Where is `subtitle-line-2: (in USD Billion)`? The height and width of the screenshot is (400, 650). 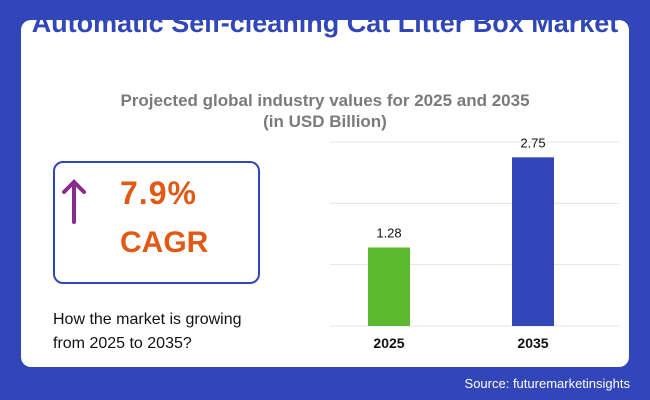 subtitle-line-2: (in USD Billion) is located at coordinates (325, 121).